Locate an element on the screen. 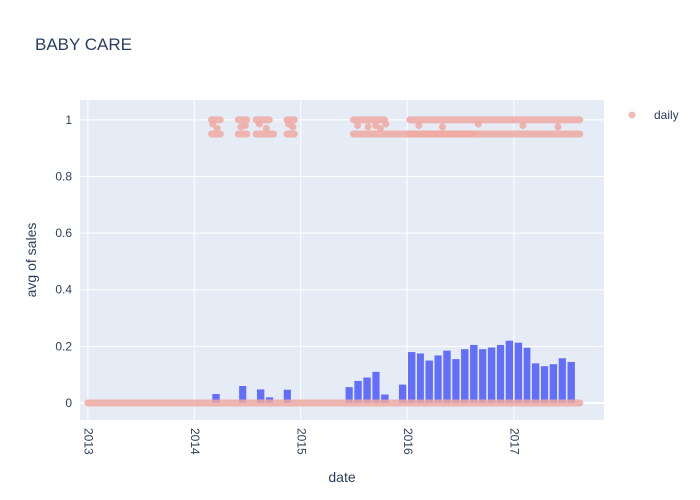  y-tick-labels: 0 0.2 0.4 0.6 0.8 1 is located at coordinates (63, 261).